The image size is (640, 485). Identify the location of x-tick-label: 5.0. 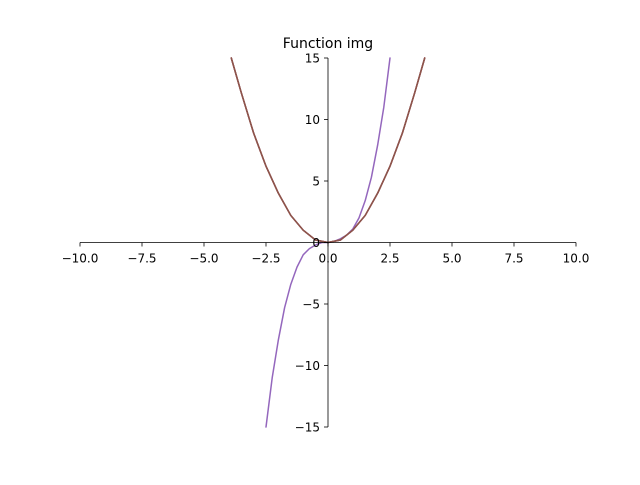
(451, 259).